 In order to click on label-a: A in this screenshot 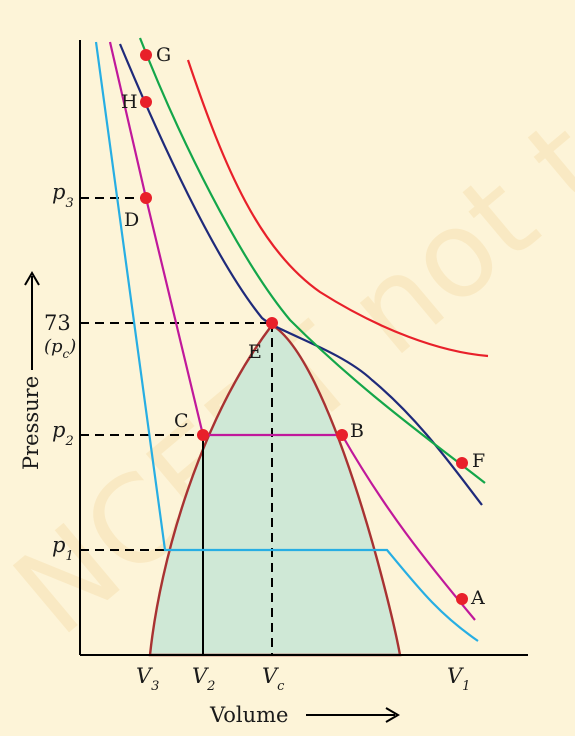, I will do `click(477, 598)`.